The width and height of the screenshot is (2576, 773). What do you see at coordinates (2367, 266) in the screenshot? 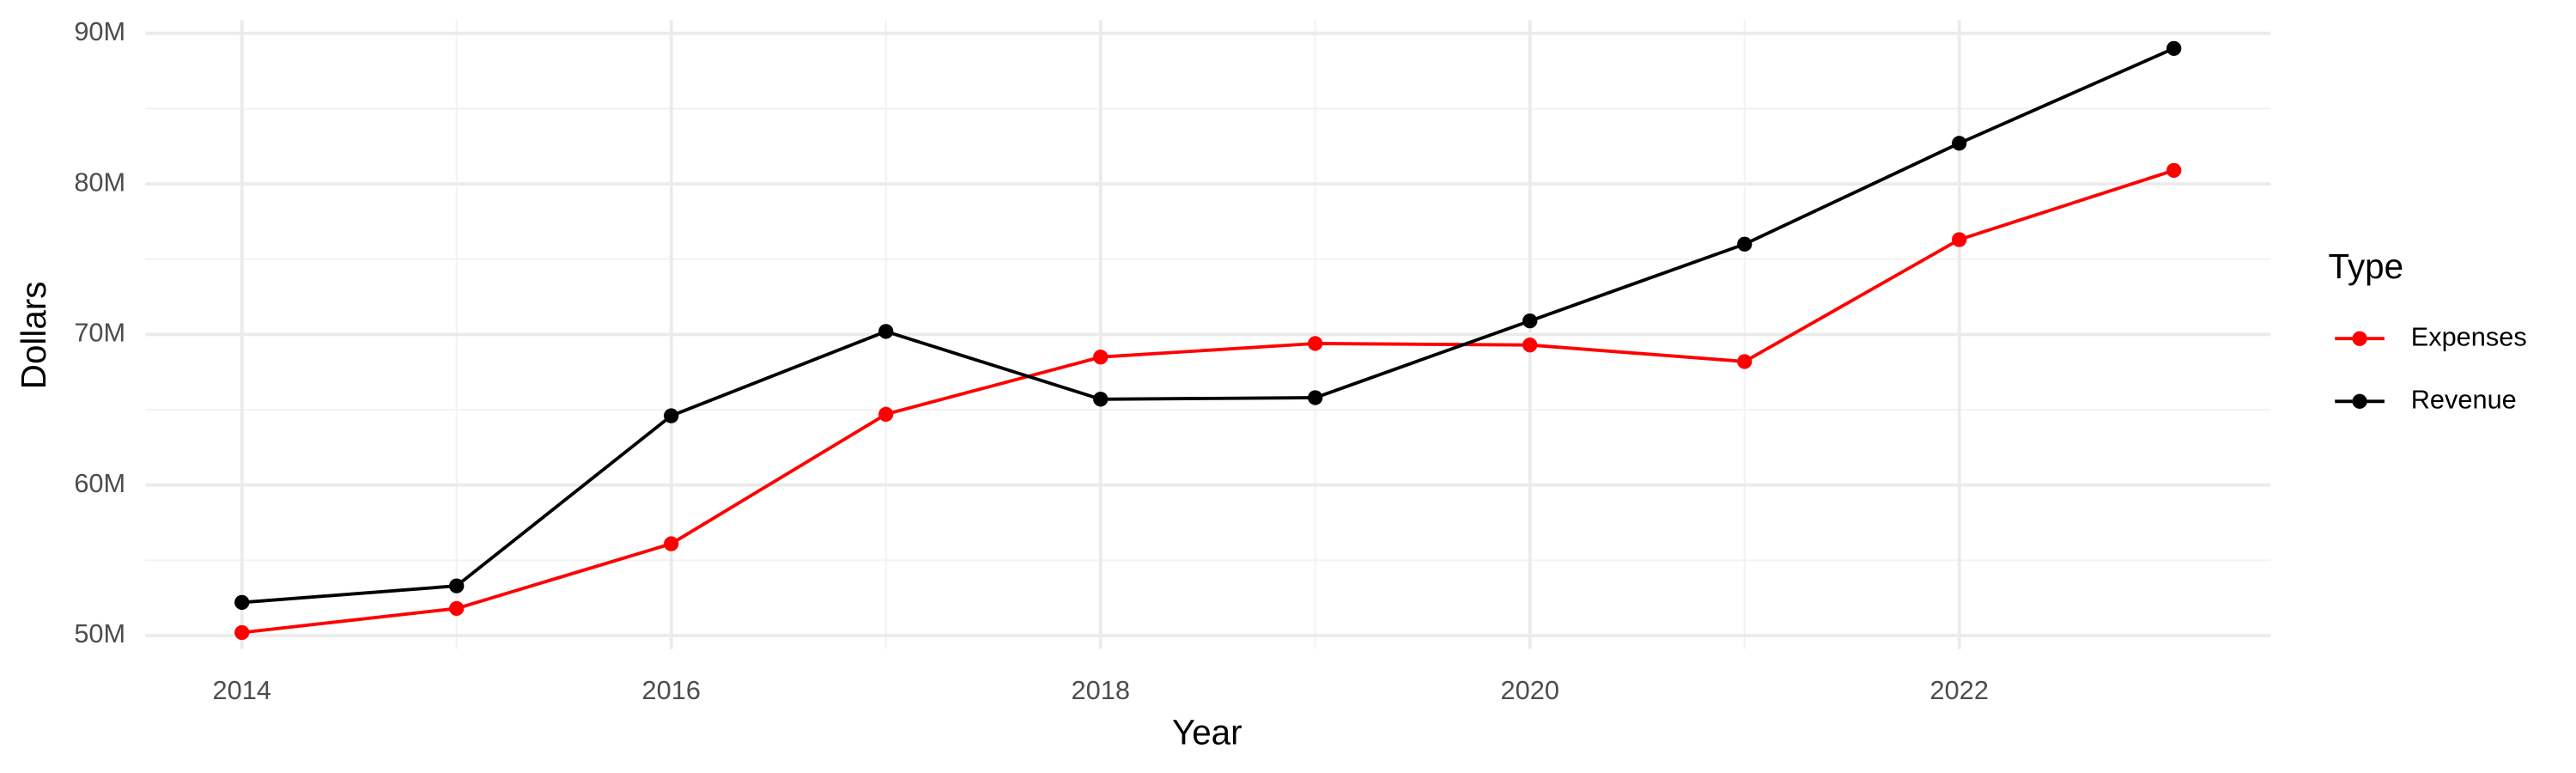
I see `legend-title: Type` at bounding box center [2367, 266].